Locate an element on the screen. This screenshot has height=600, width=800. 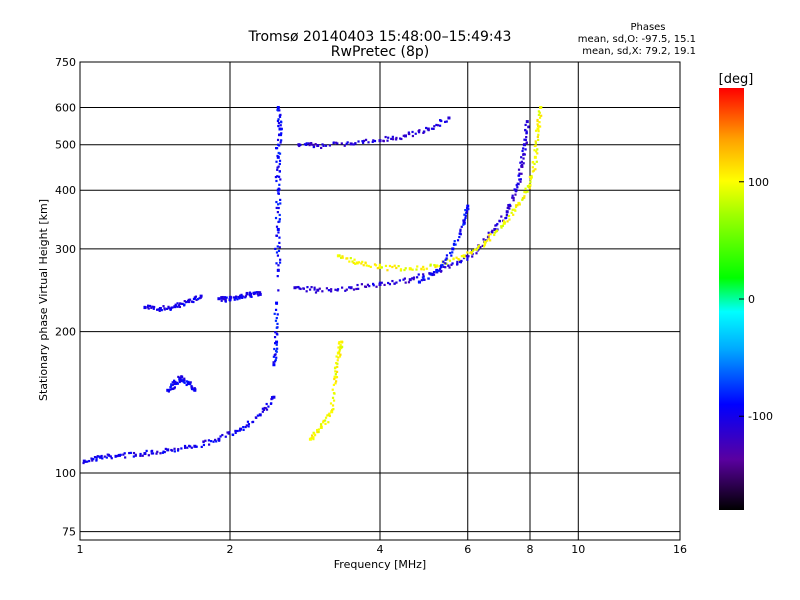
y-axis-label: Stationary phase Virtual Height [km] is located at coordinates (43, 300).